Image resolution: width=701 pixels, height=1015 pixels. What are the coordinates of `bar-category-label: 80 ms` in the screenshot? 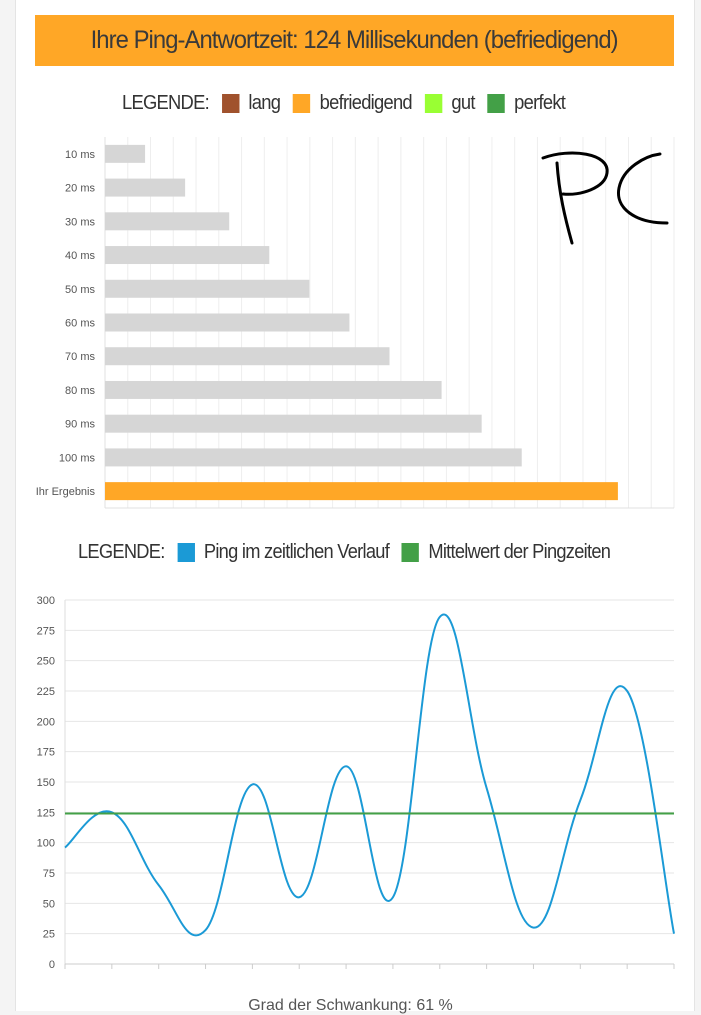 It's located at (80, 391).